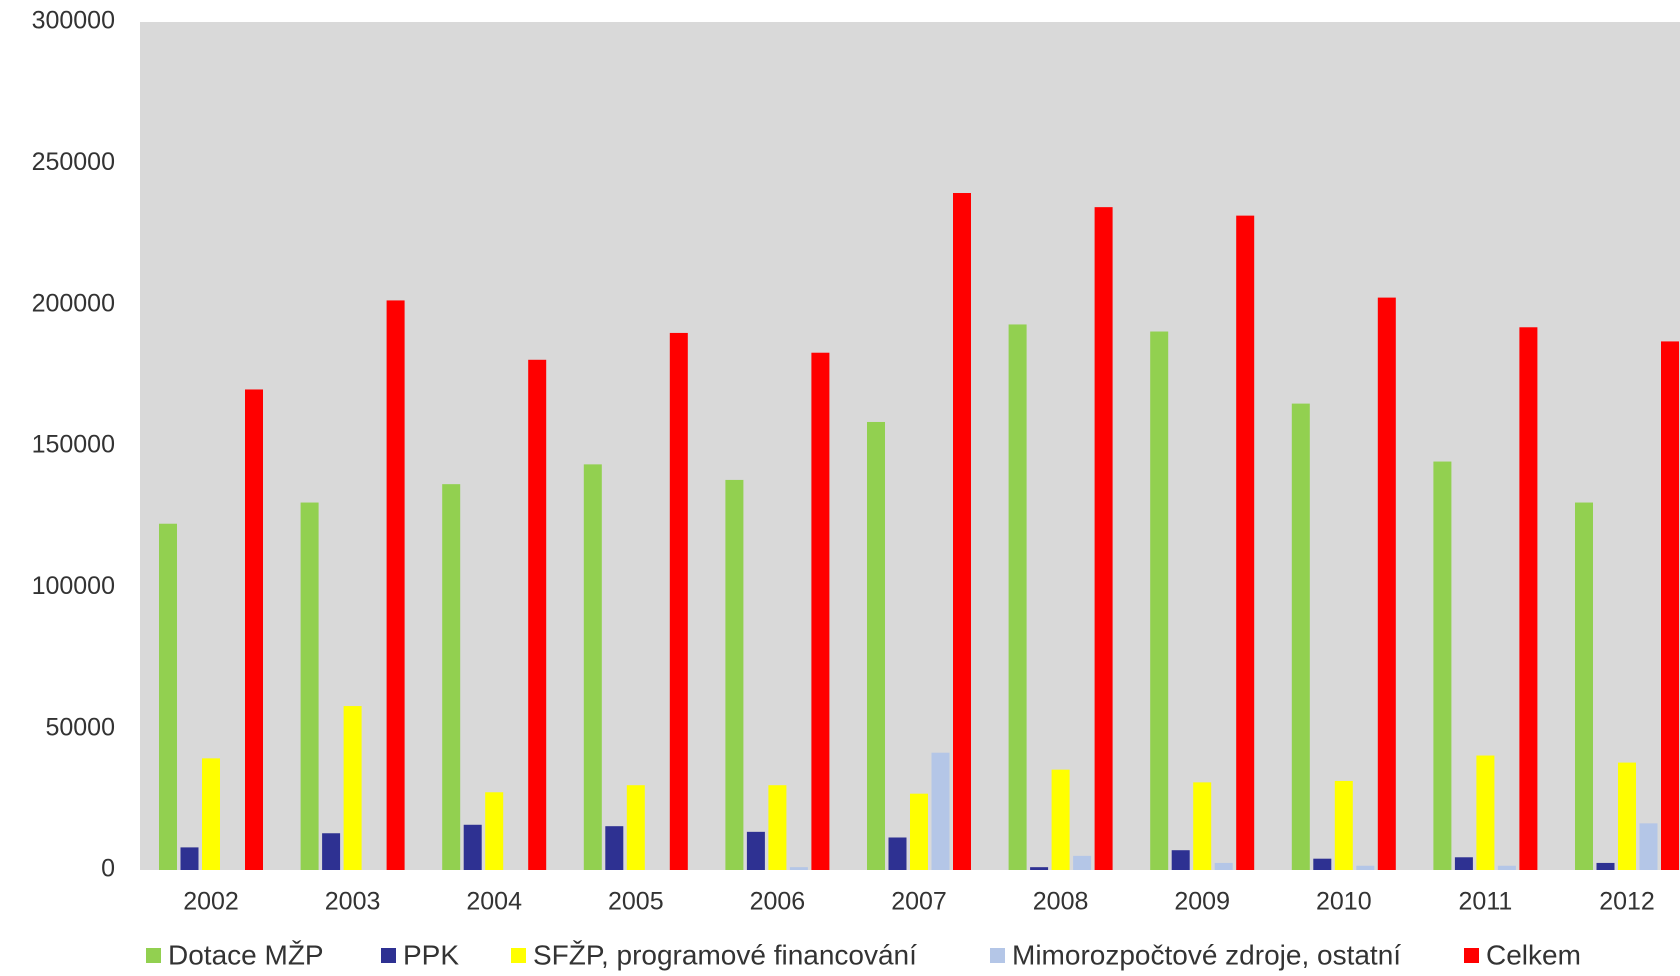 Image resolution: width=1680 pixels, height=976 pixels. What do you see at coordinates (1202, 902) in the screenshot?
I see `x-tick-label: 2009` at bounding box center [1202, 902].